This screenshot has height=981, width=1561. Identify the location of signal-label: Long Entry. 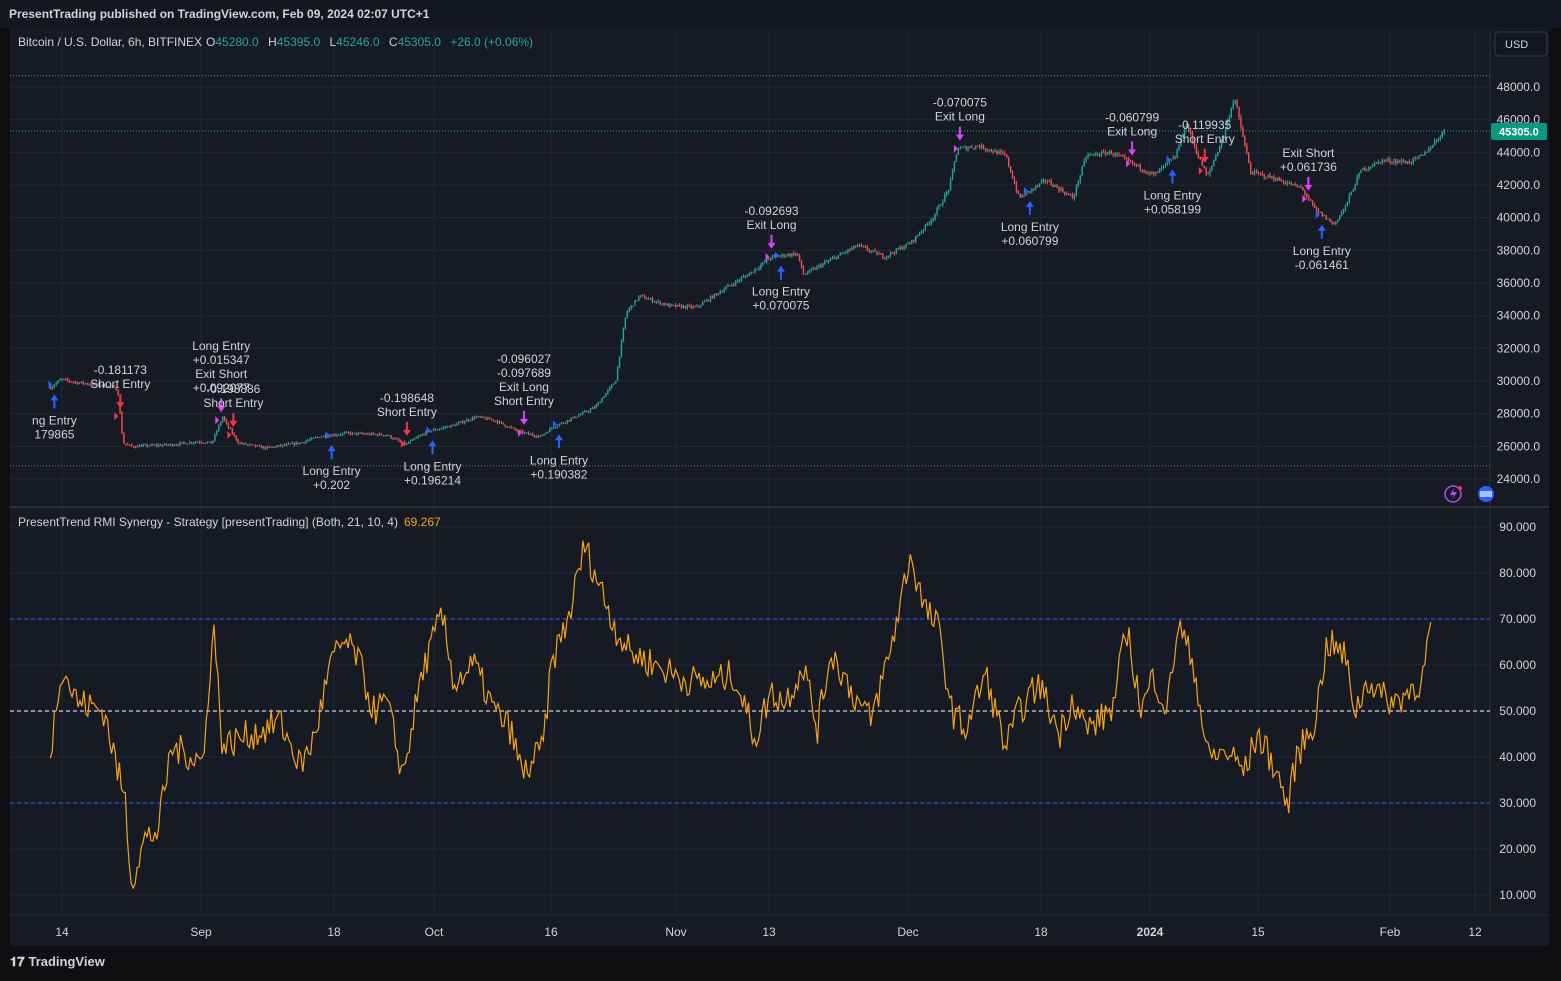
(1030, 227).